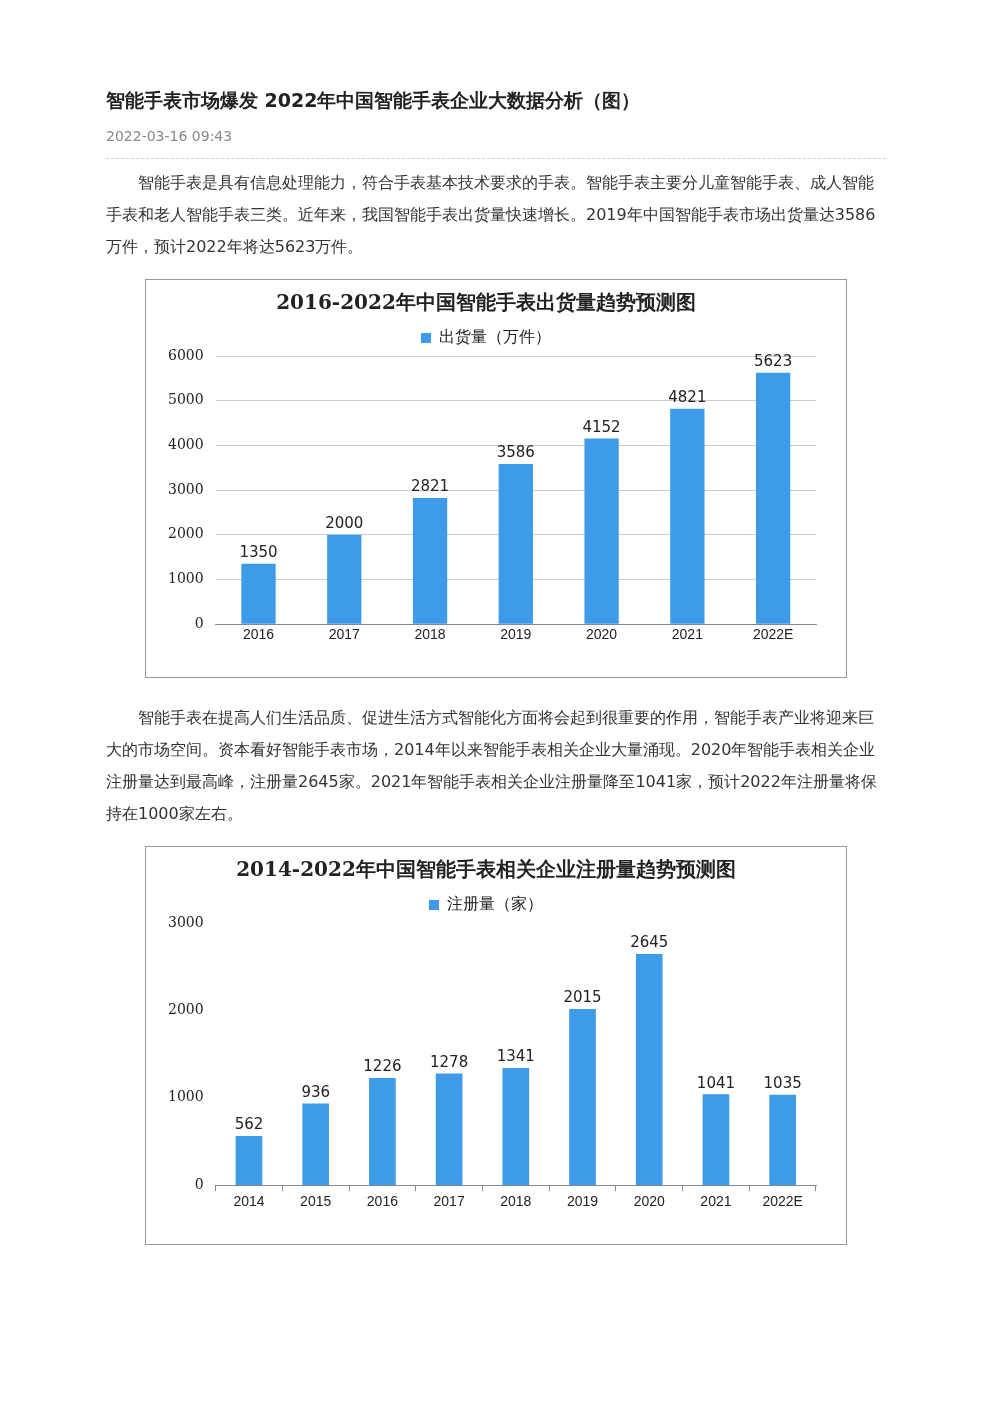 The image size is (992, 1403). Describe the element at coordinates (185, 444) in the screenshot. I see `y-tick-label: 4000` at that location.